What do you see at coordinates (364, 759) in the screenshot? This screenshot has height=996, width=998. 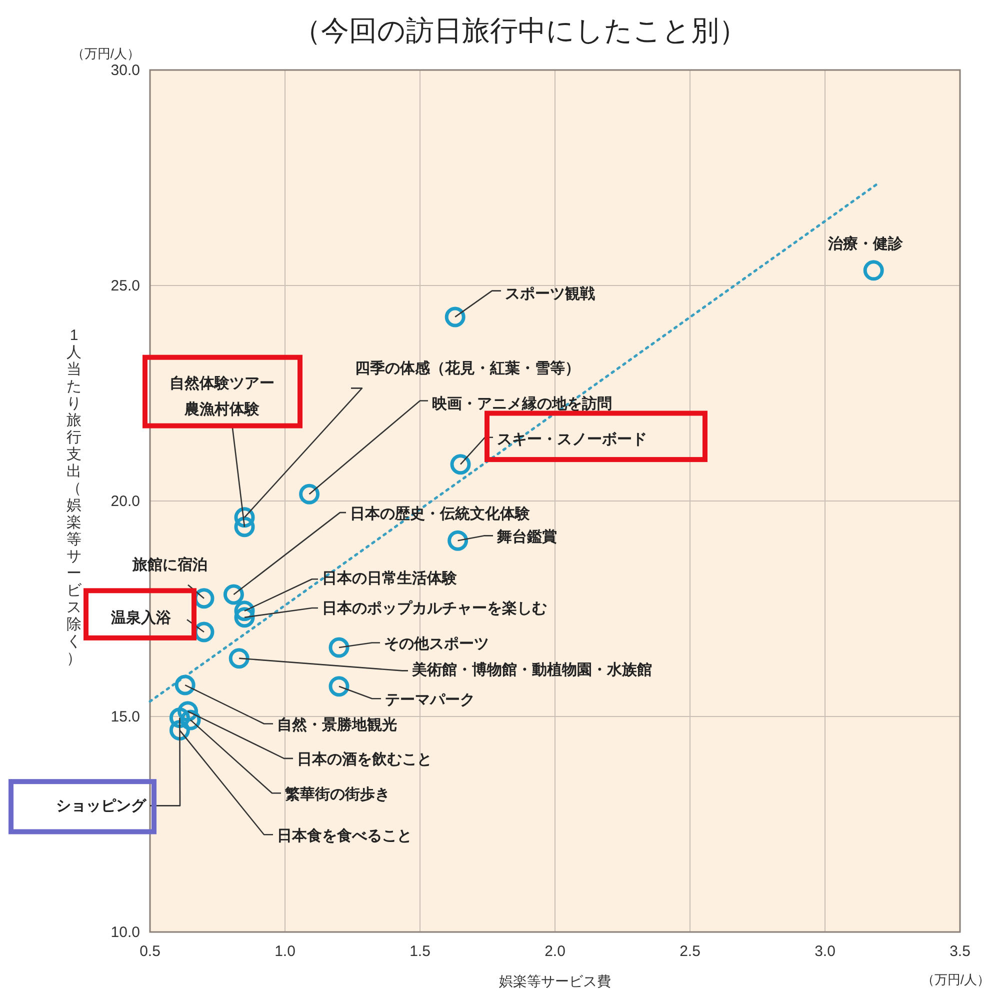 I see `annotation: 日本の酒を飲むこと` at bounding box center [364, 759].